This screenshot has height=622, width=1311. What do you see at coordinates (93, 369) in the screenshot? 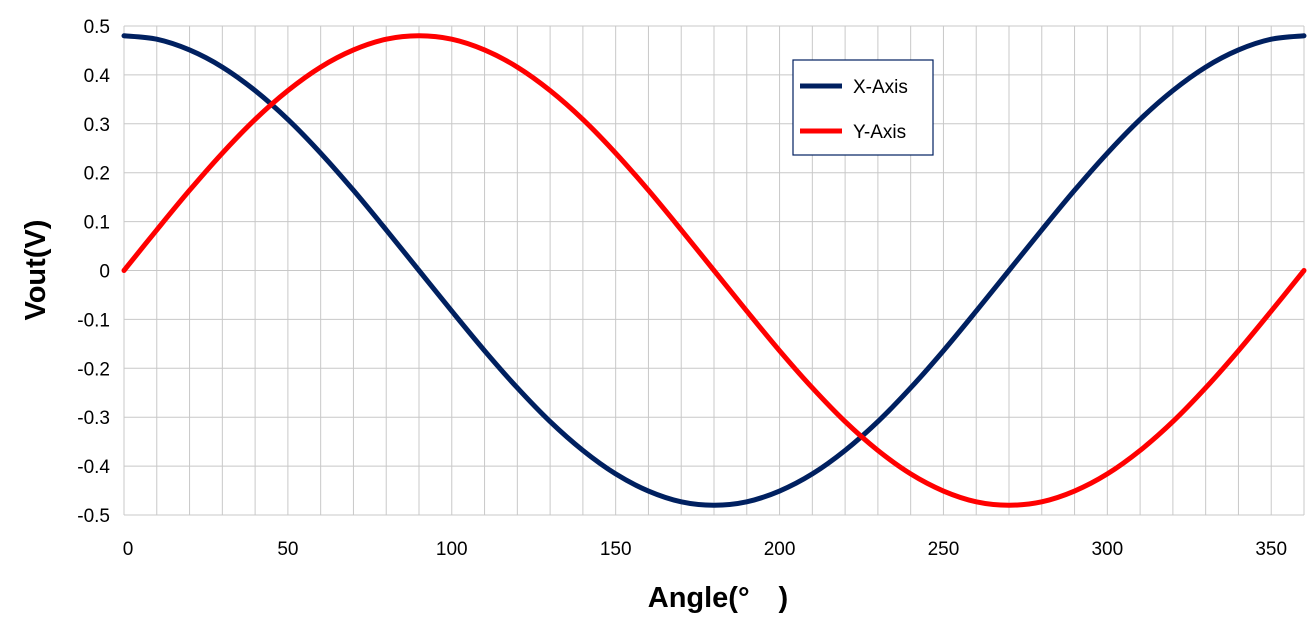
I see `y-tick-label: -0.2` at bounding box center [93, 369].